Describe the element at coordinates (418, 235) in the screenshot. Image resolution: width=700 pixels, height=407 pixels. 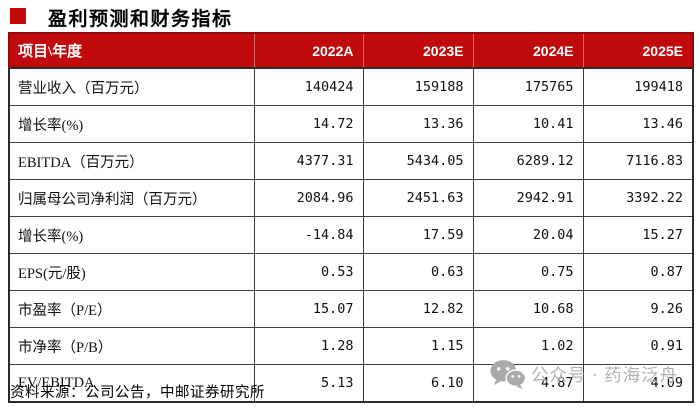
I see `cell-value: 17.59` at that location.